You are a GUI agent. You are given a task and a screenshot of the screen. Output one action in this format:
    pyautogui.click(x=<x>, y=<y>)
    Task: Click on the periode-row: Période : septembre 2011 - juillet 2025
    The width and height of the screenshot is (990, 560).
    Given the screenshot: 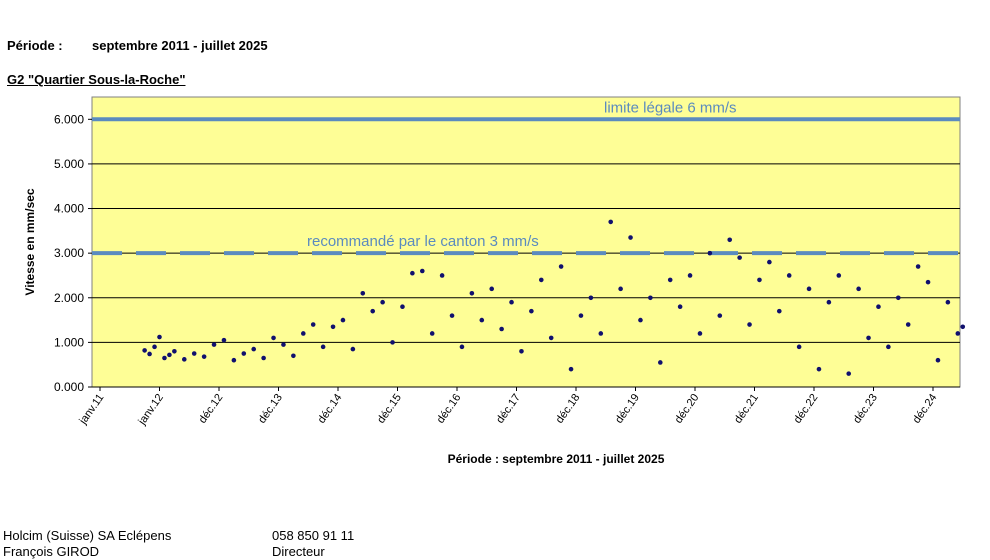 What is the action you would take?
    pyautogui.click(x=137, y=45)
    